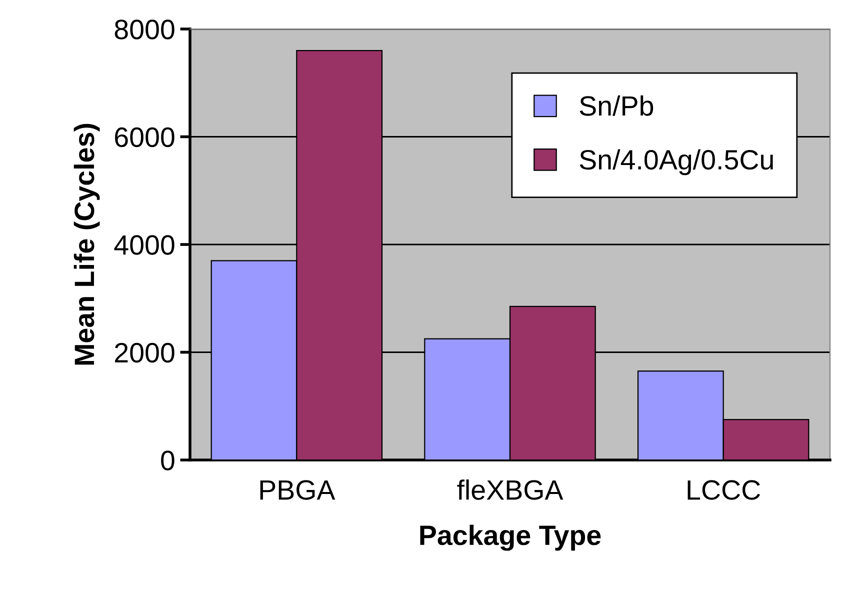  What do you see at coordinates (617, 105) in the screenshot?
I see `legend-label: Sn/Pb` at bounding box center [617, 105].